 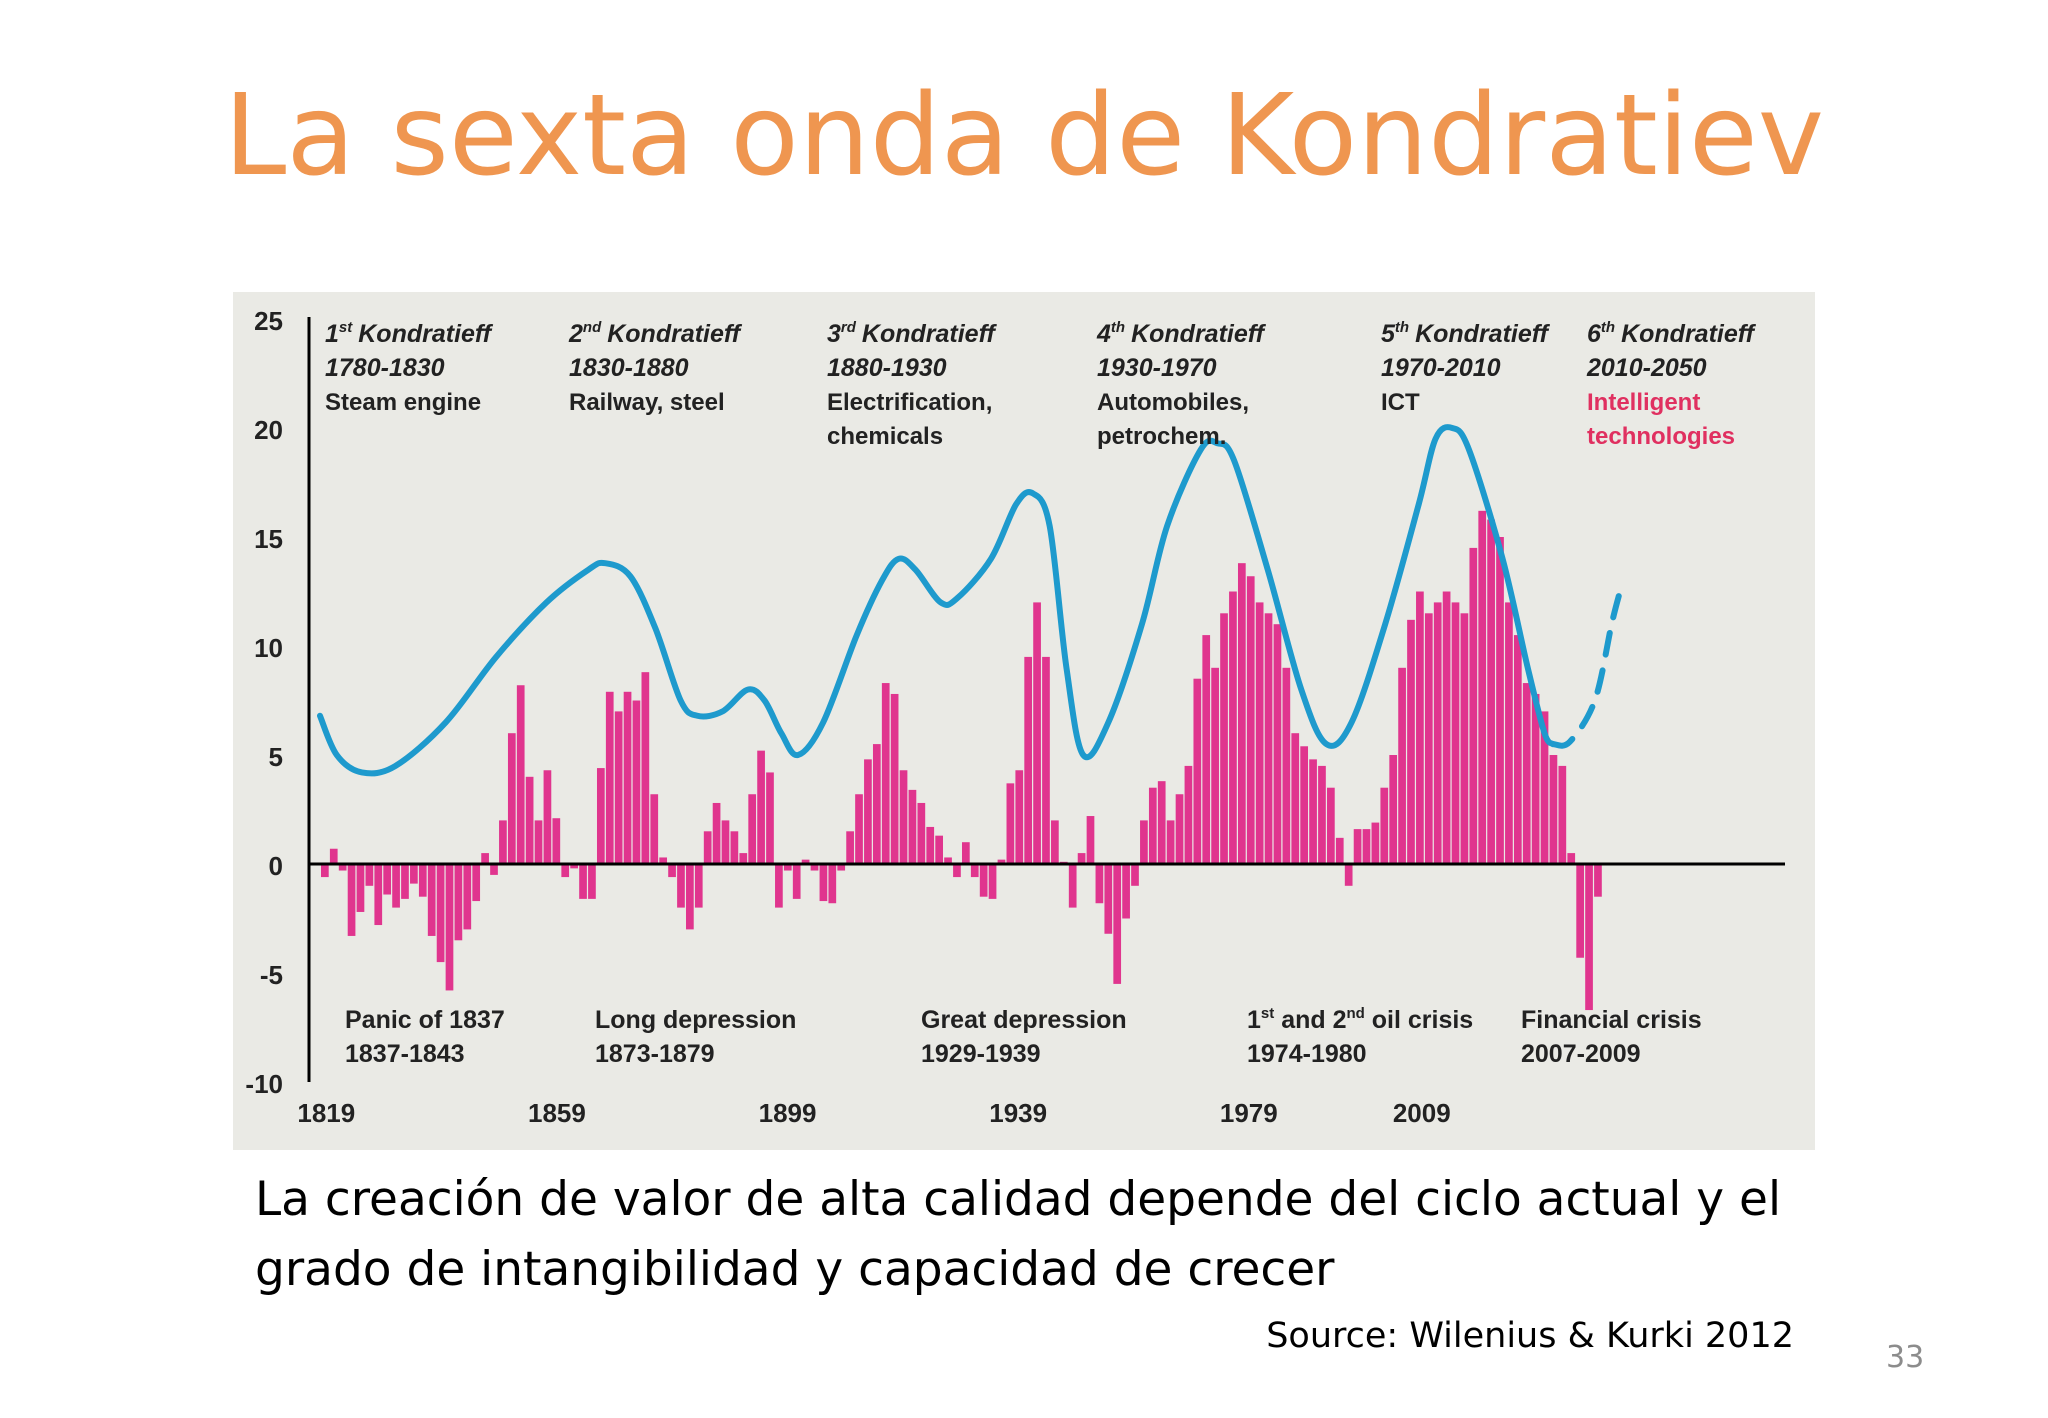 What do you see at coordinates (385, 368) in the screenshot?
I see `wave-period: 1780-1830` at bounding box center [385, 368].